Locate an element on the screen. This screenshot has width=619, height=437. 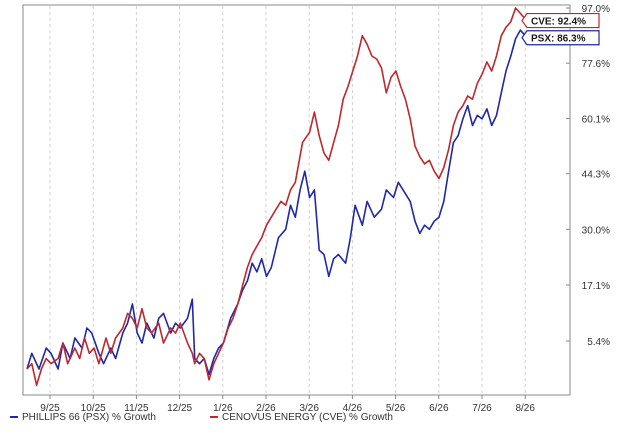
x-tick-label: 3/26 is located at coordinates (309, 408).